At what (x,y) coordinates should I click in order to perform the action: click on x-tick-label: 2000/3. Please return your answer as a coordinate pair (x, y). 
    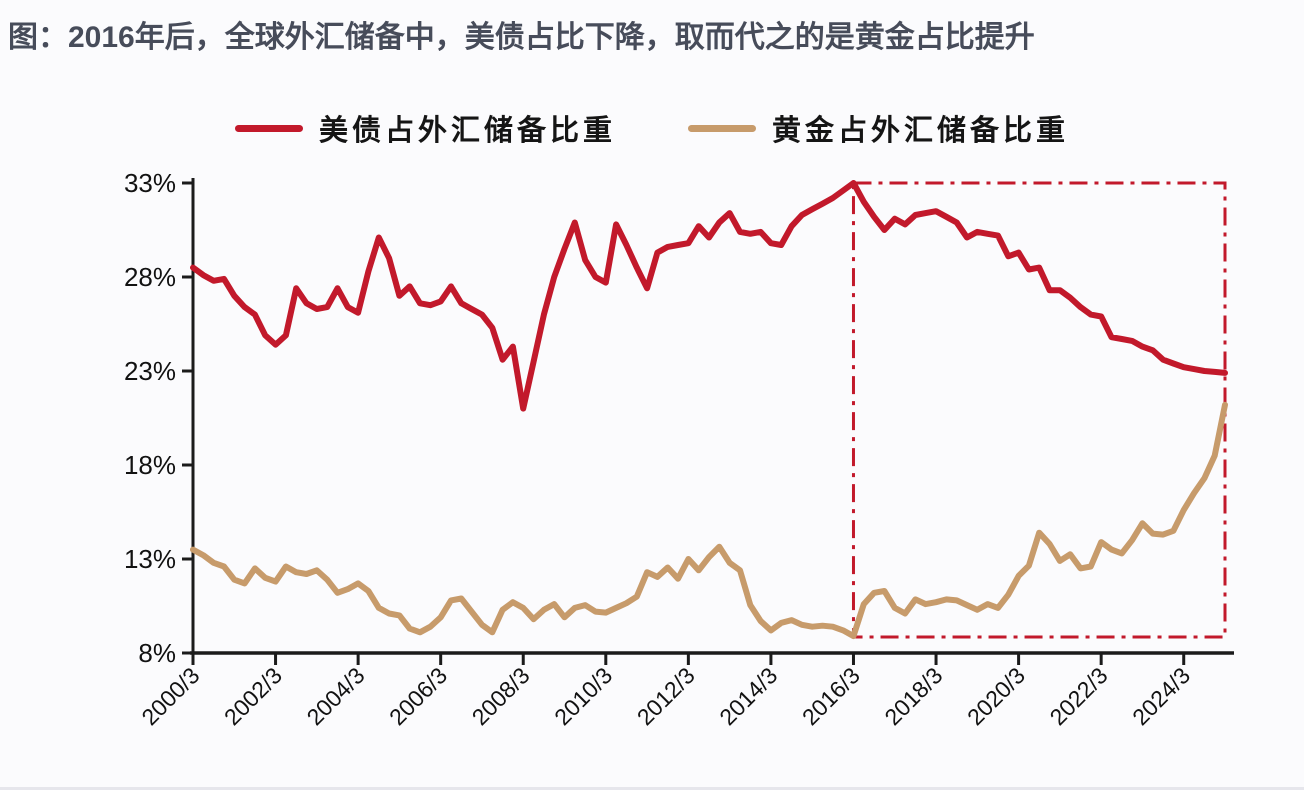
    Looking at the image, I should click on (170, 696).